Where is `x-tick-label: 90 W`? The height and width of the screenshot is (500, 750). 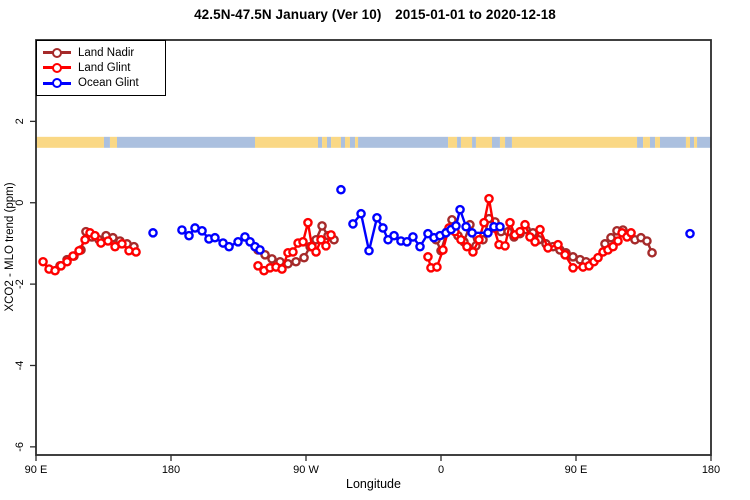
x-tick-label: 90 W is located at coordinates (306, 470).